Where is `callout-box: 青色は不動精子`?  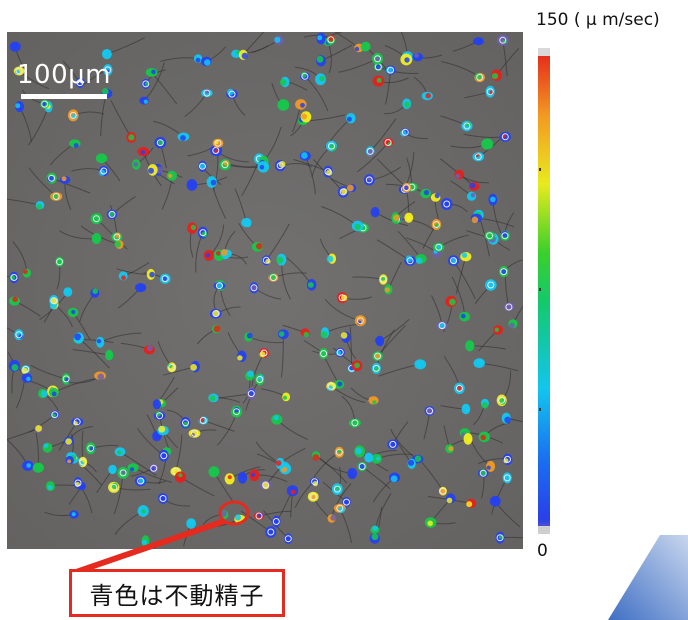 callout-box: 青色は不動精子 is located at coordinates (177, 593).